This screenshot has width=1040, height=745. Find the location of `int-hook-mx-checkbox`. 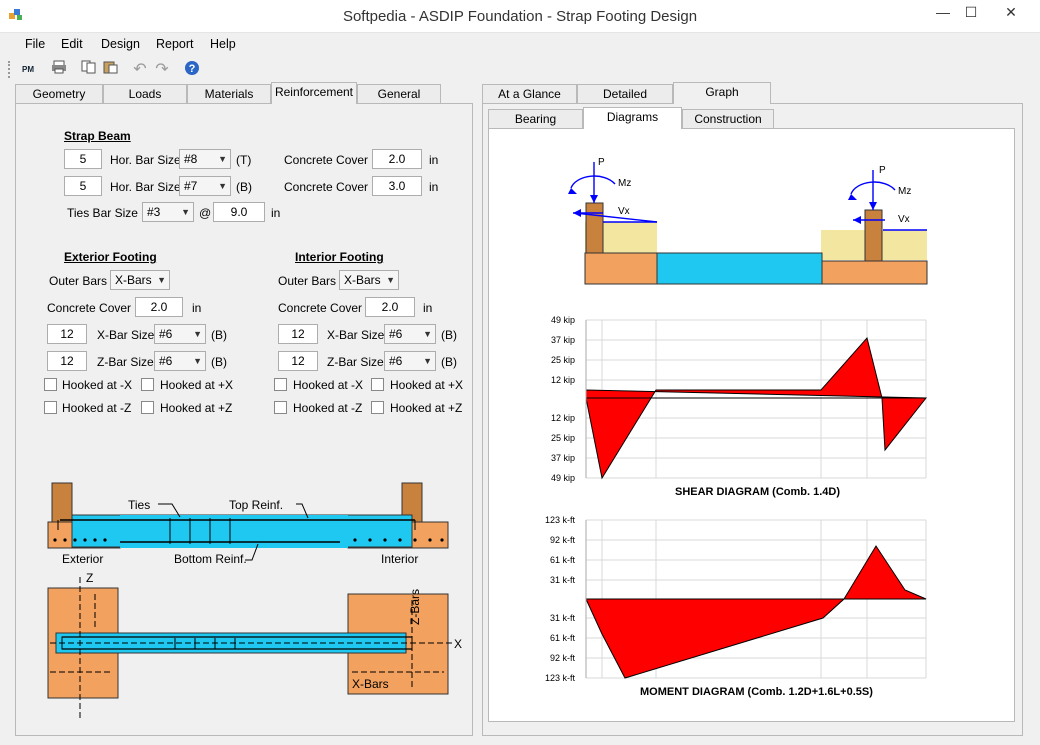

int-hook-mx-checkbox is located at coordinates (280, 384).